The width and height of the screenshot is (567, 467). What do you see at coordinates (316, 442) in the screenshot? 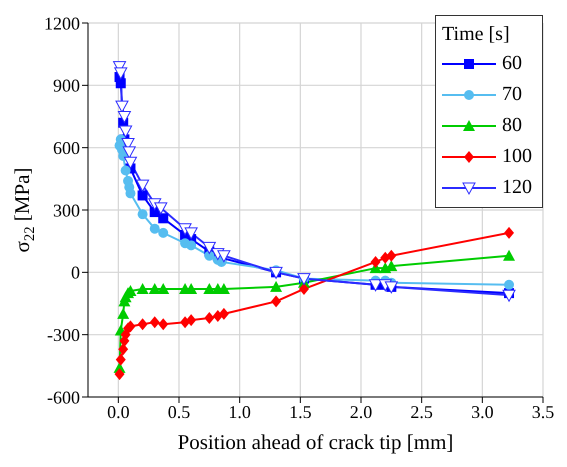
I see `x-axis-title: Position ahead of crack tip [mm]` at bounding box center [316, 442].